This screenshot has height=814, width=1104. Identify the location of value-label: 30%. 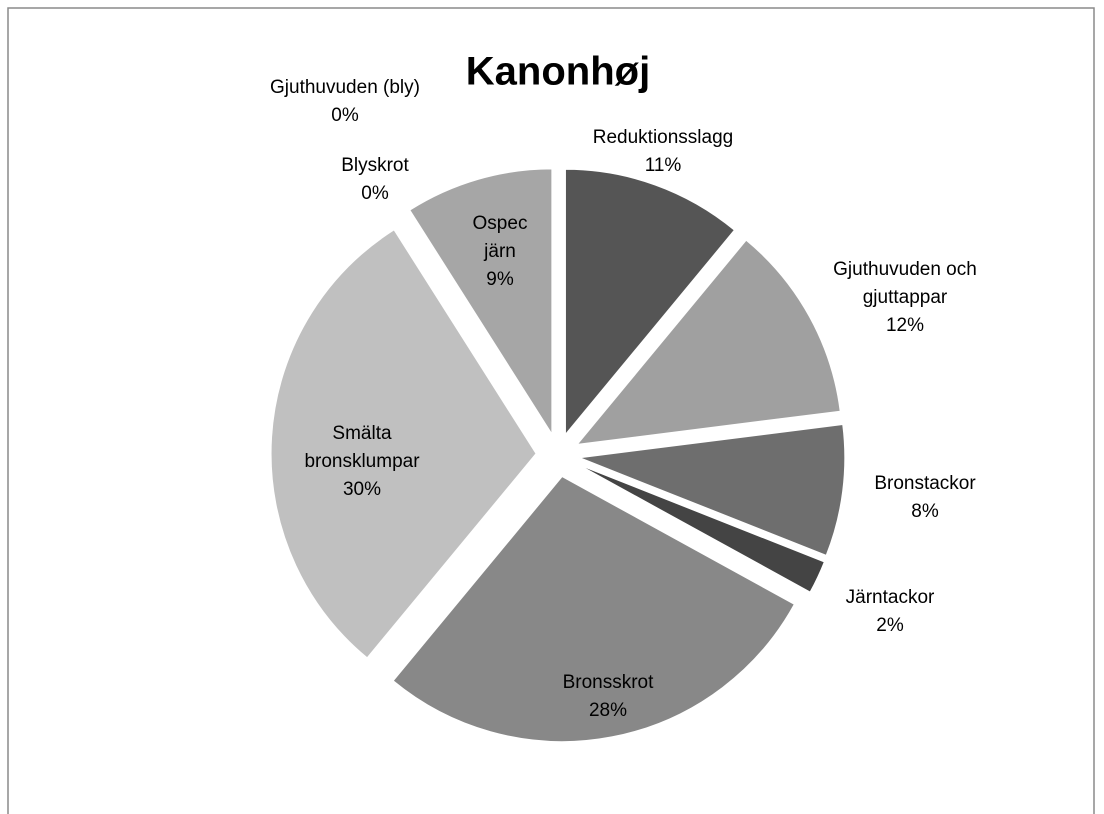
(362, 489).